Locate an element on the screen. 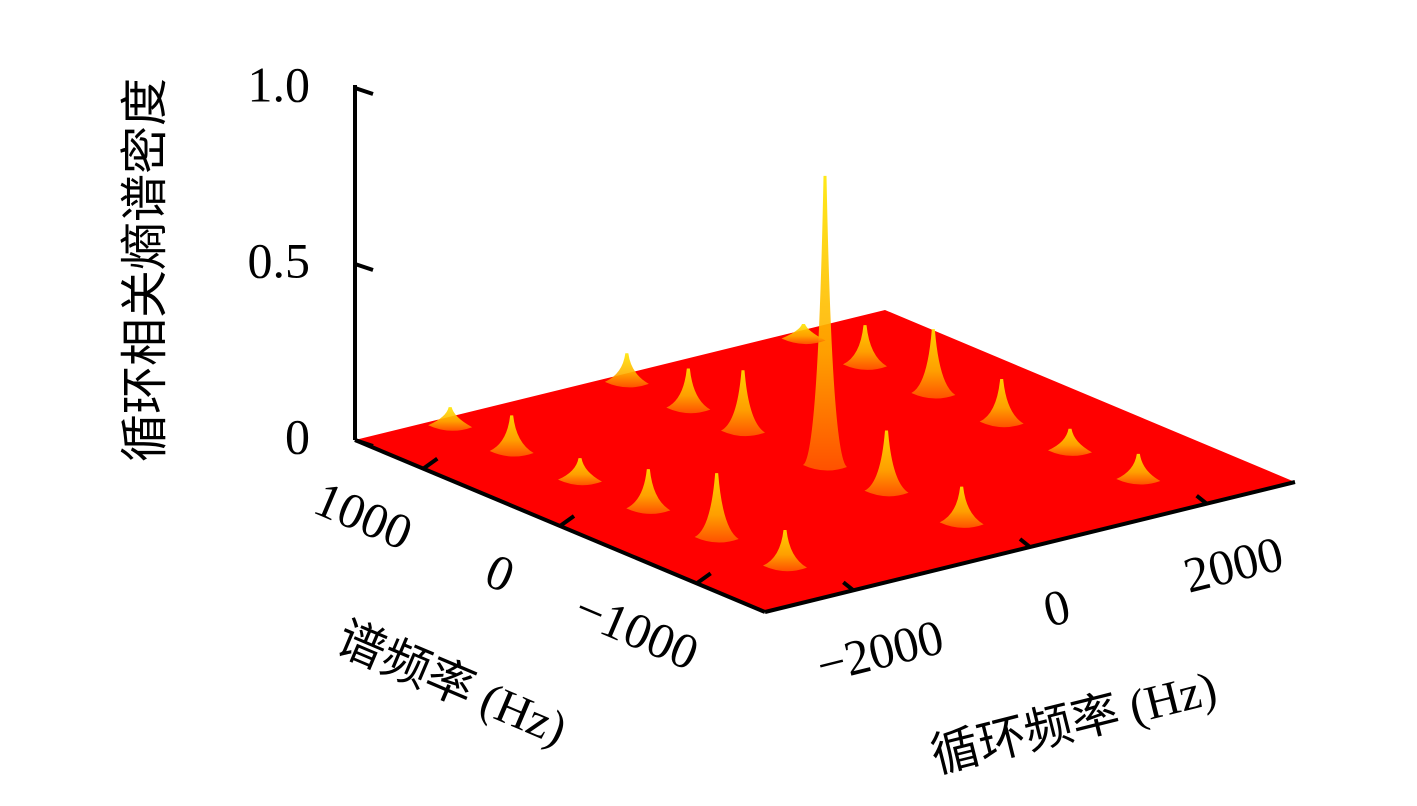 This screenshot has height=806, width=1417. z-axis-label: 循环相关熵谱密度 is located at coordinates (145, 270).